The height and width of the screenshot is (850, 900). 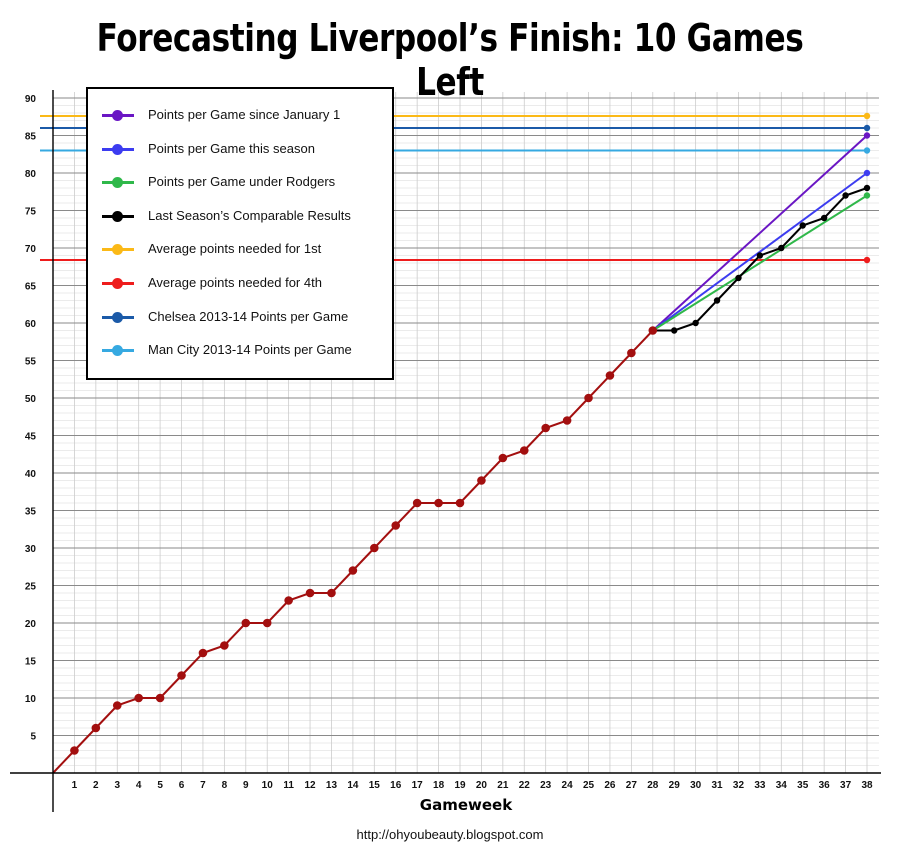 What do you see at coordinates (310, 785) in the screenshot?
I see `x-tick-label: 12` at bounding box center [310, 785].